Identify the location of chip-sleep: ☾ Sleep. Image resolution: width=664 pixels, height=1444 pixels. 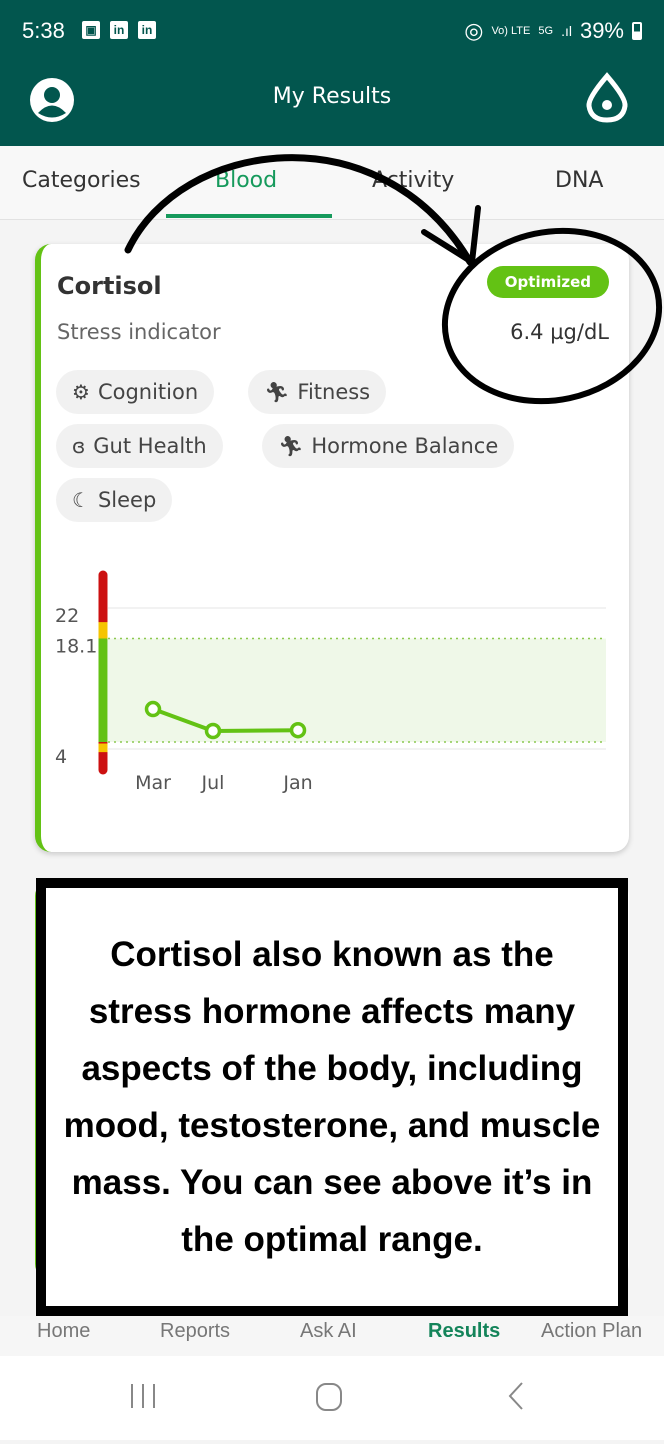
(114, 500).